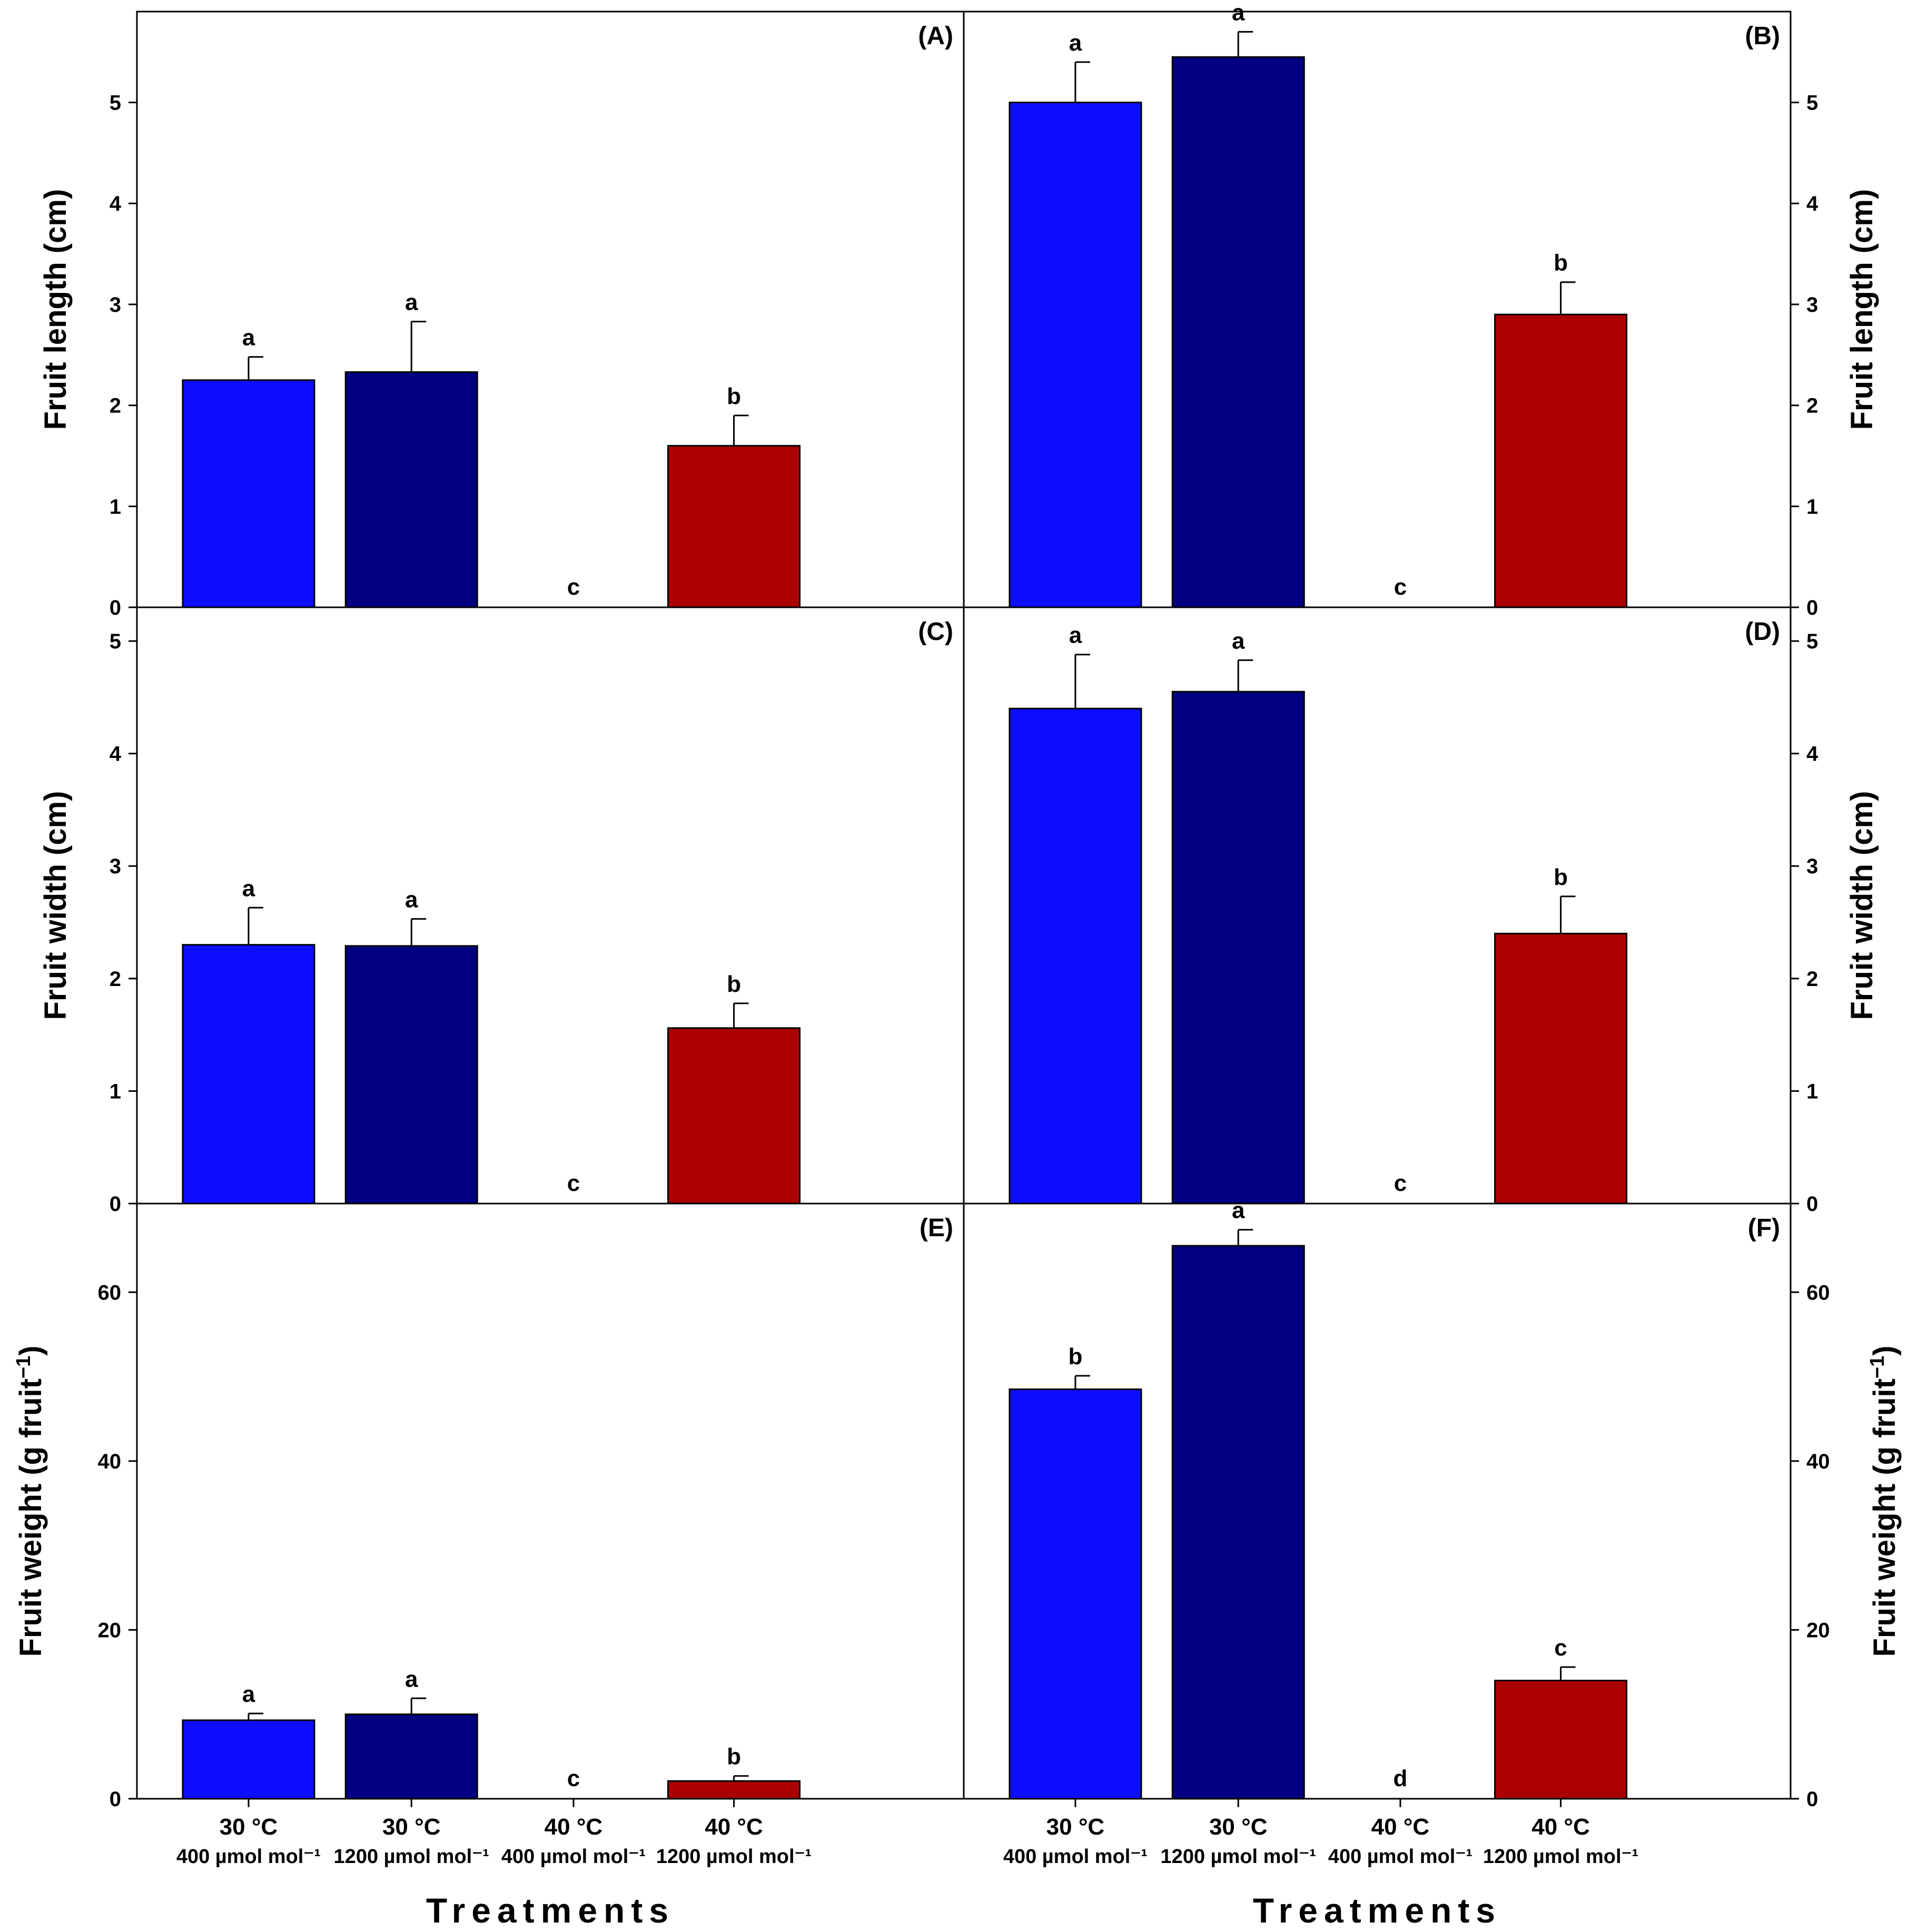  I want to click on panel-tag: (A), so click(935, 36).